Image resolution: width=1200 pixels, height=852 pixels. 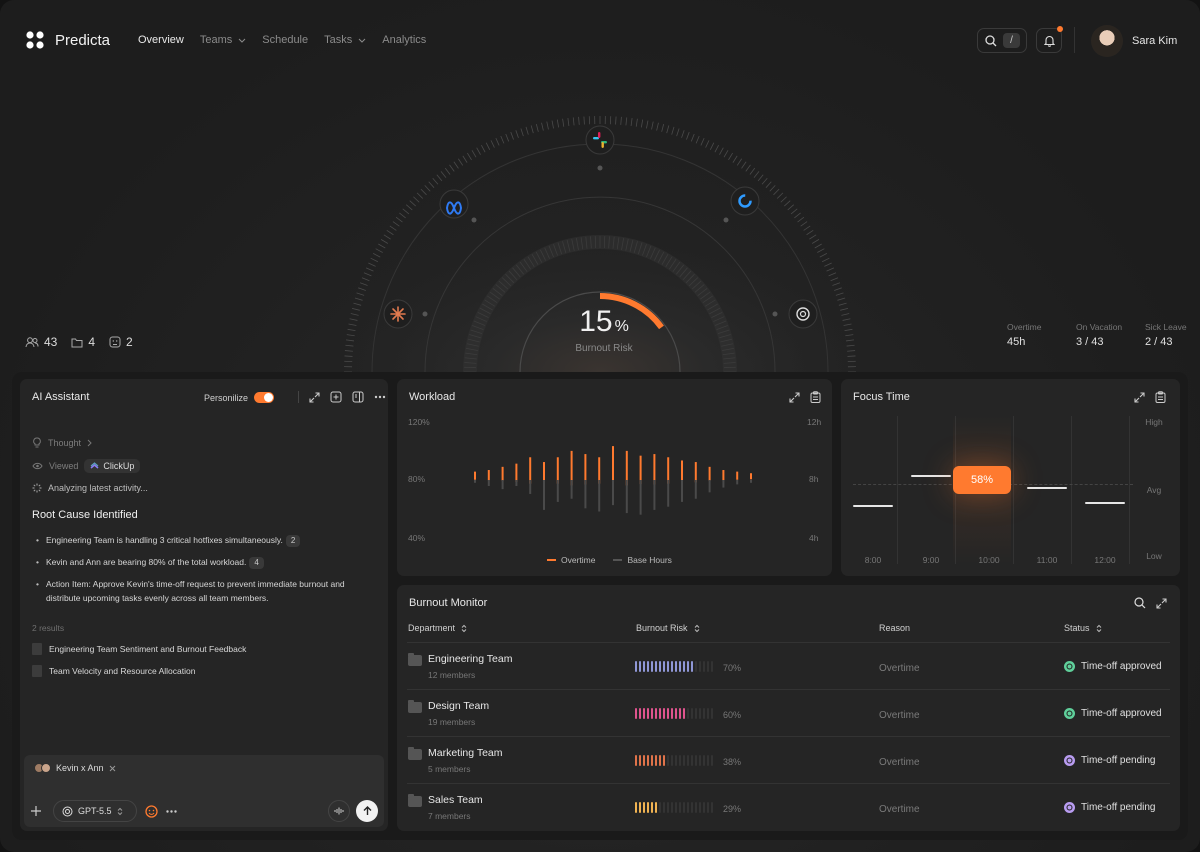 I want to click on add-icon, so click(x=336, y=397).